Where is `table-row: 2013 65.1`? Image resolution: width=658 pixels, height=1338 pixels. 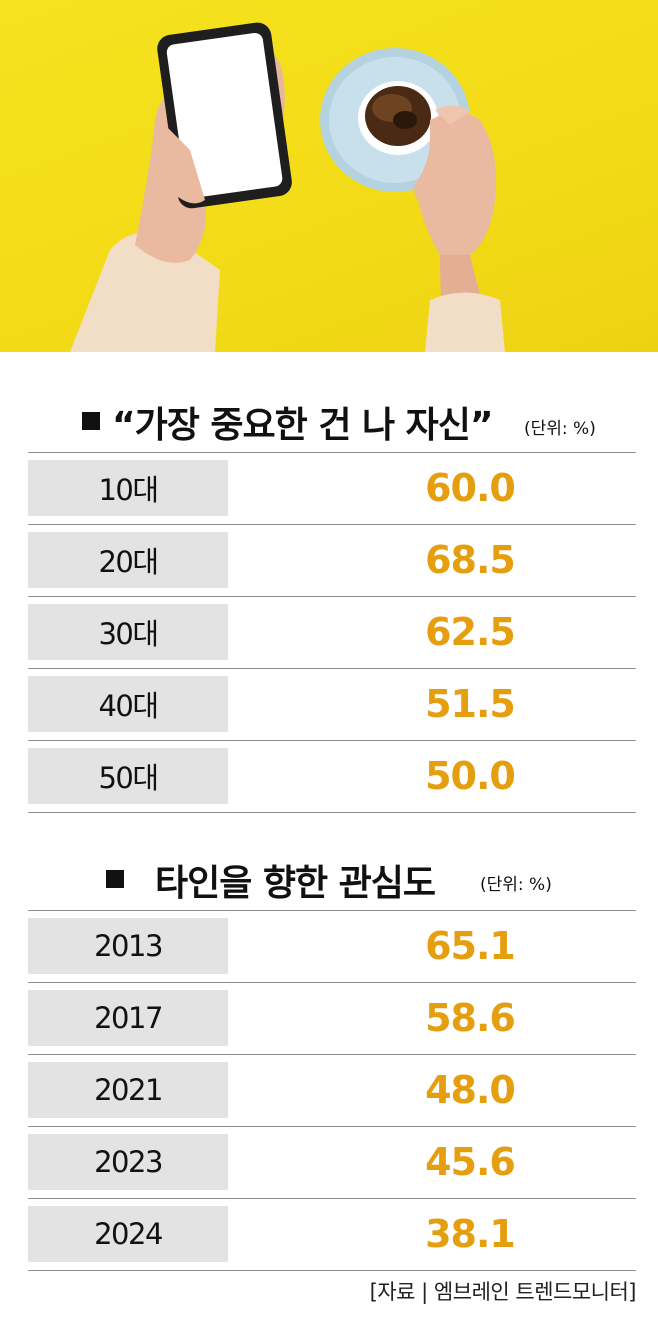 table-row: 2013 65.1 is located at coordinates (329, 946).